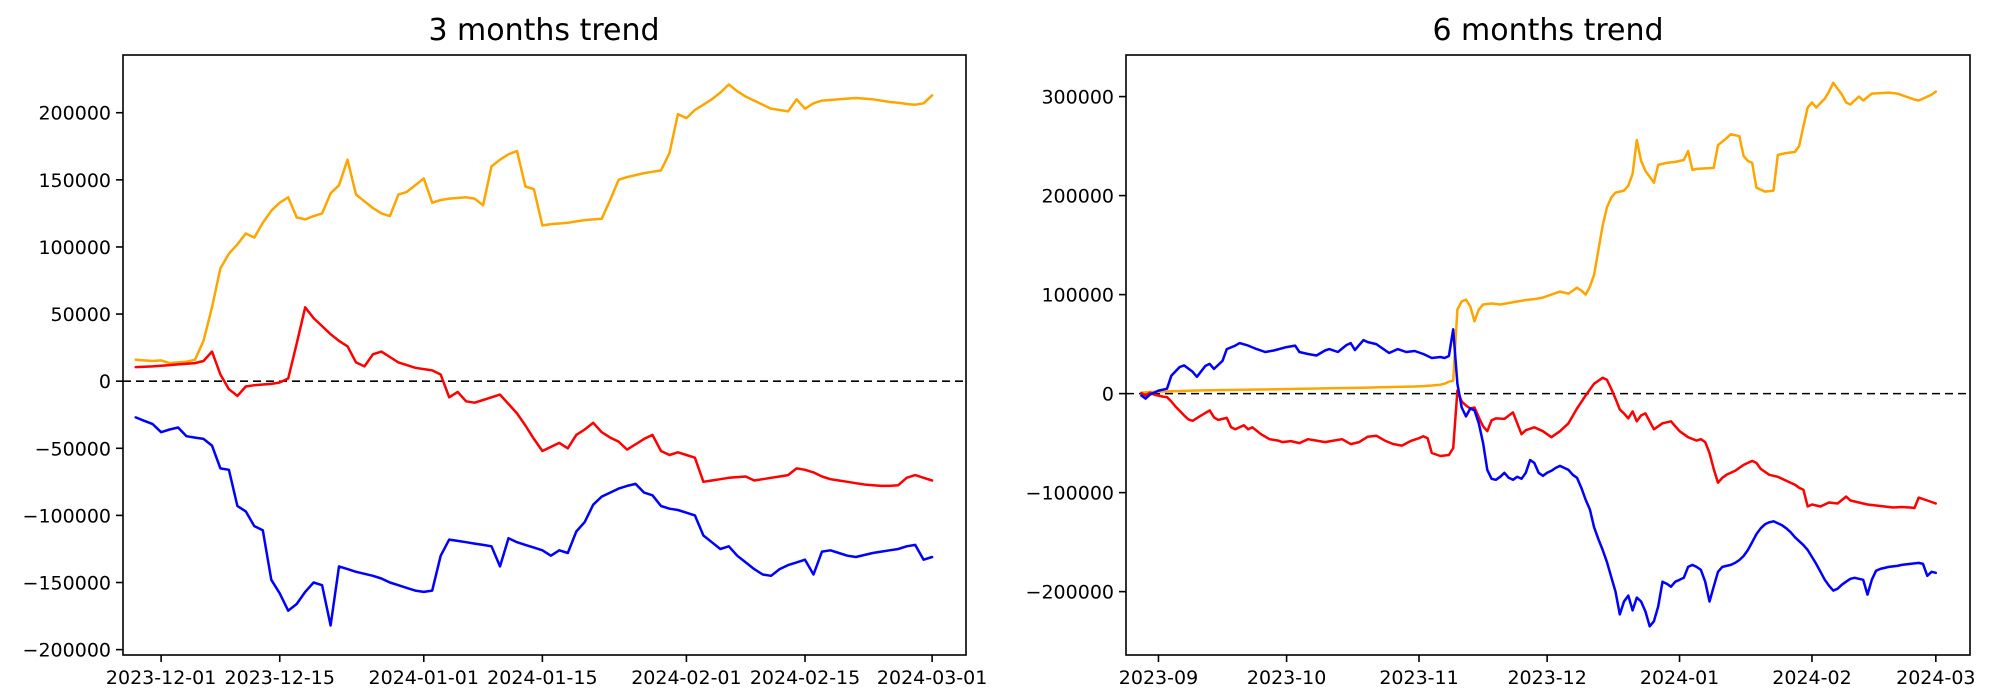  I want to click on x-tick-label: 2024-01, so click(1679, 678).